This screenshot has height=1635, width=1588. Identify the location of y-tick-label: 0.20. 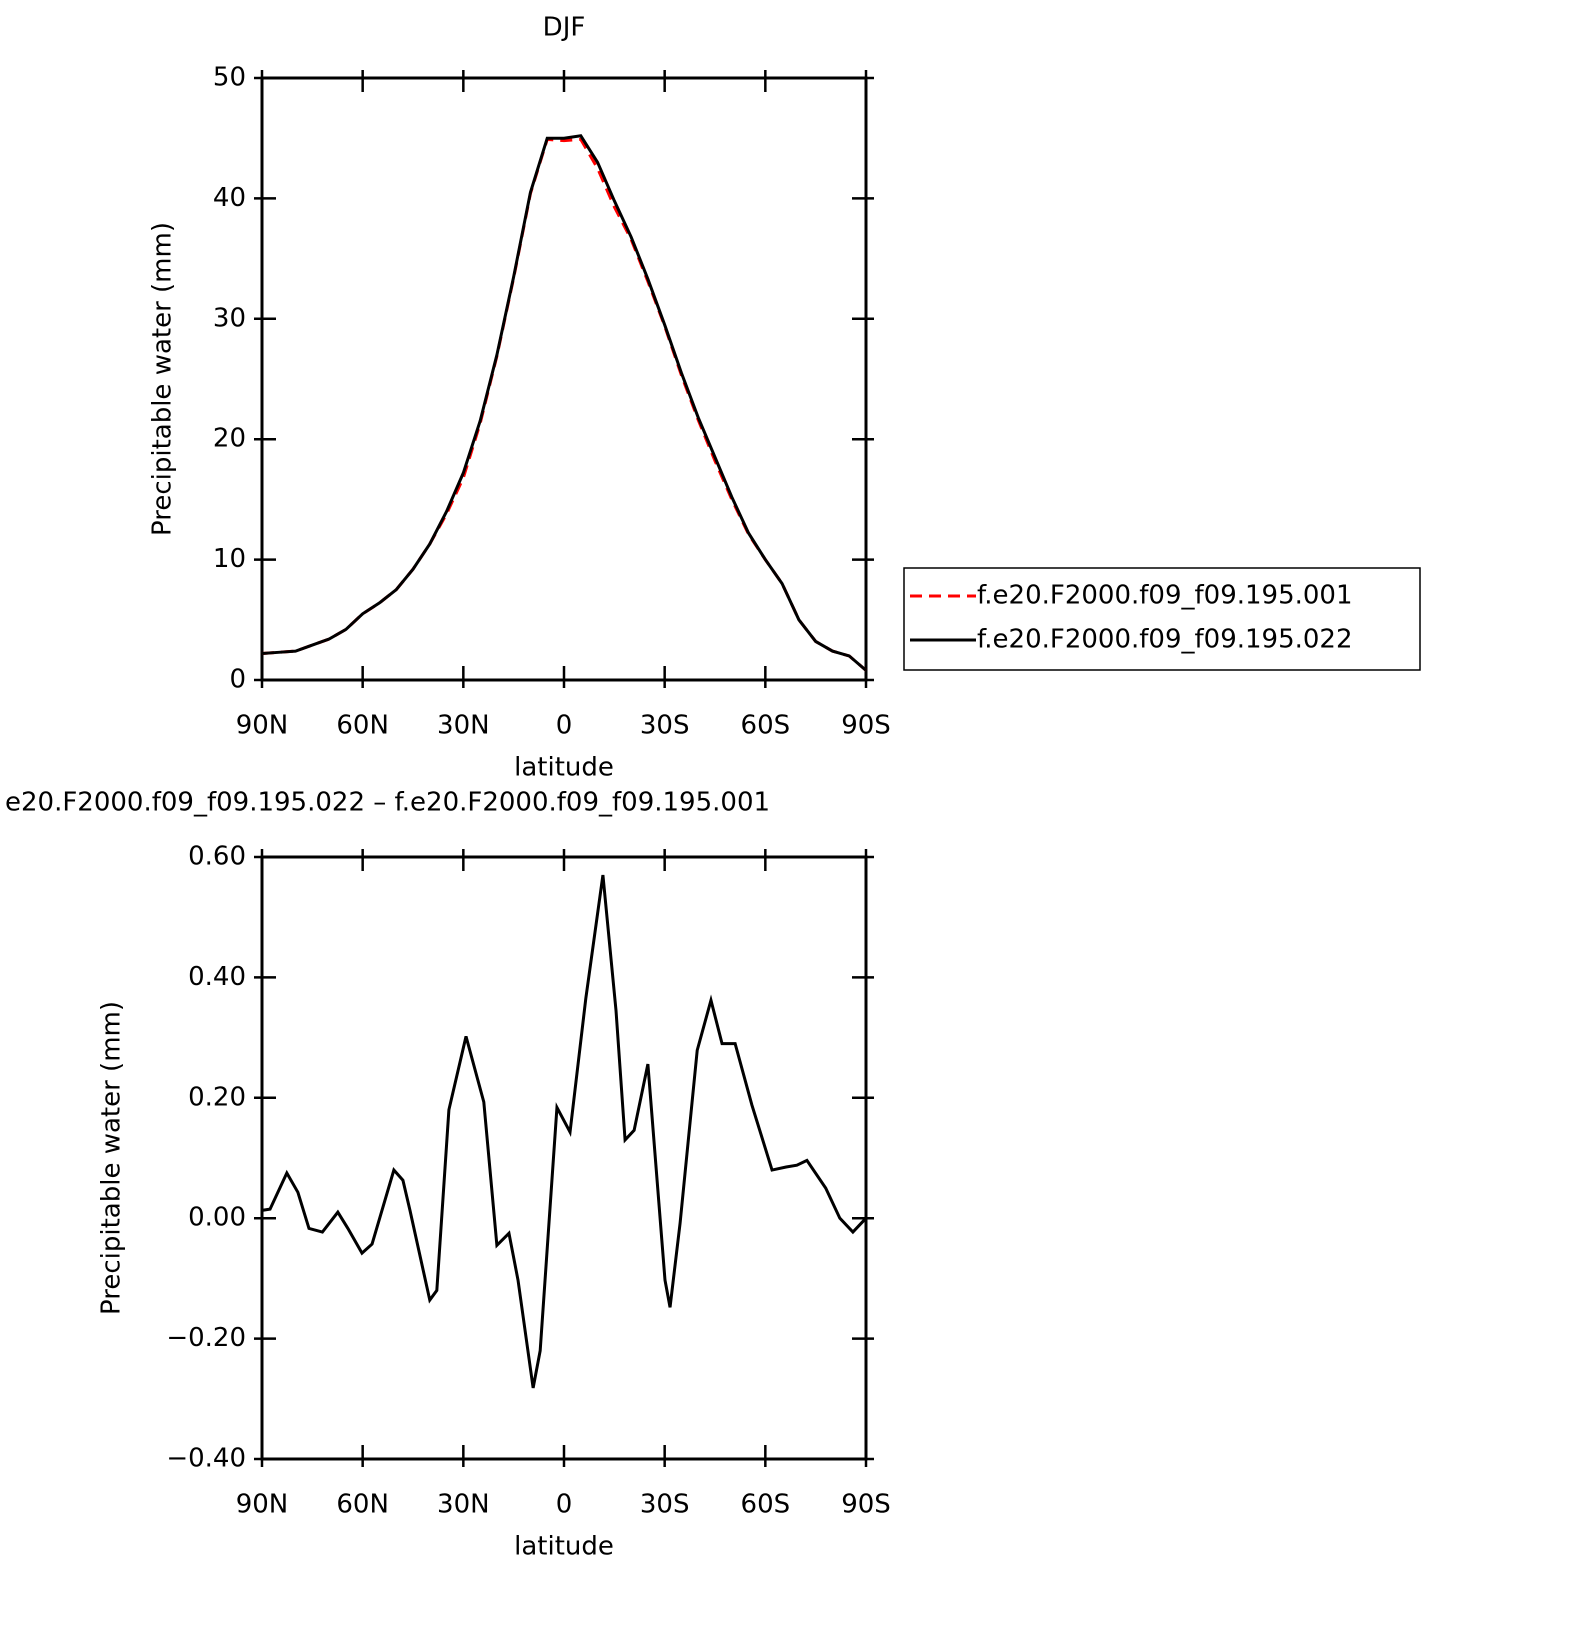
(217, 1097).